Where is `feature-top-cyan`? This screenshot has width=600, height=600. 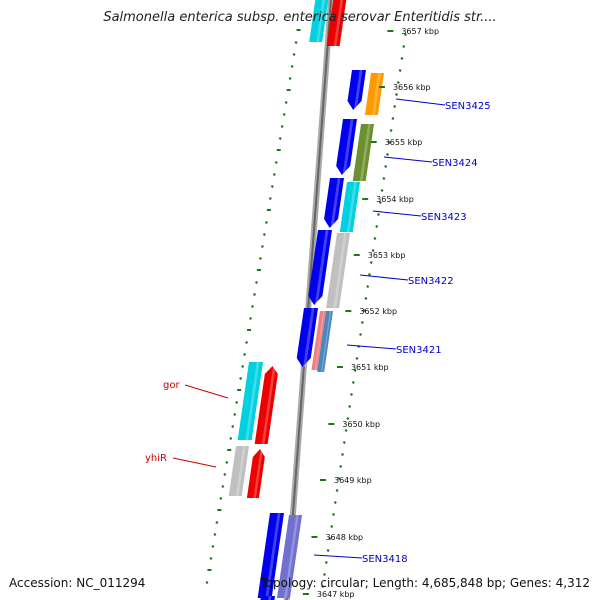
feature-top-cyan is located at coordinates (319, 21).